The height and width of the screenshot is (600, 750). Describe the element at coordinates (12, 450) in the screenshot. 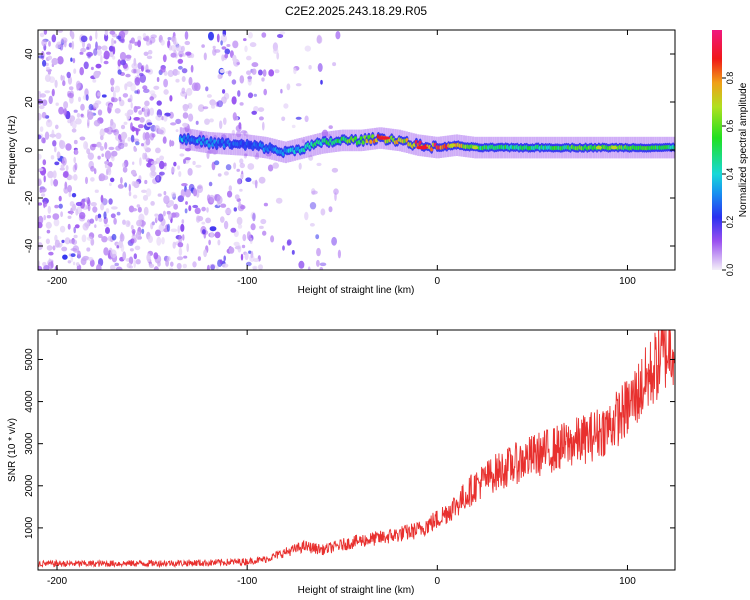

I see `snr-y-axis-label: SNR (10 * v/v)` at that location.